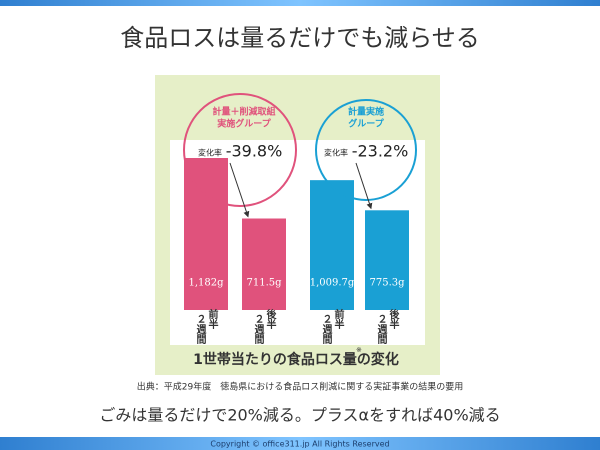 This screenshot has height=450, width=600. I want to click on rate-value: -39.8%, so click(254, 151).